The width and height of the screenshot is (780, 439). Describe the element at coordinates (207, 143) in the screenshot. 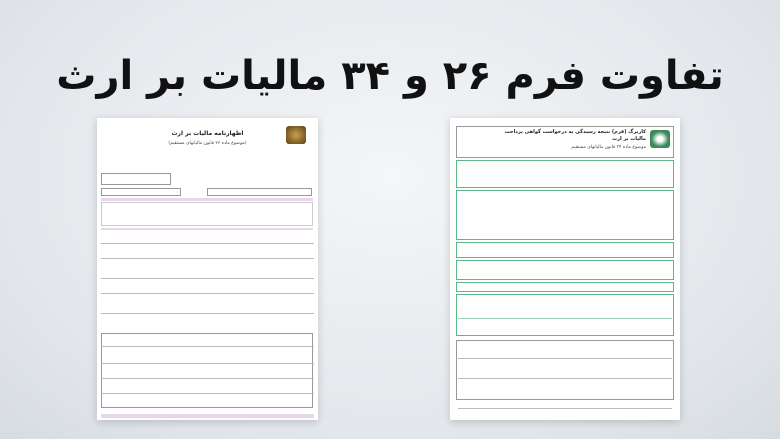

I see `form-subheading: (موضوع ماده ۲۶ قانون مالیاتهای مستقیم)` at that location.